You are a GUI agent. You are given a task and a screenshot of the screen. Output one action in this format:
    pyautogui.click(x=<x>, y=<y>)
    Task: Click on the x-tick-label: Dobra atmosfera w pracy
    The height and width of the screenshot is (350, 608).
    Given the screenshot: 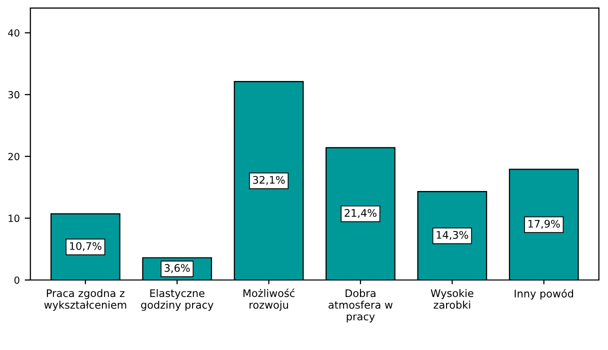 What is the action you would take?
    pyautogui.click(x=360, y=305)
    